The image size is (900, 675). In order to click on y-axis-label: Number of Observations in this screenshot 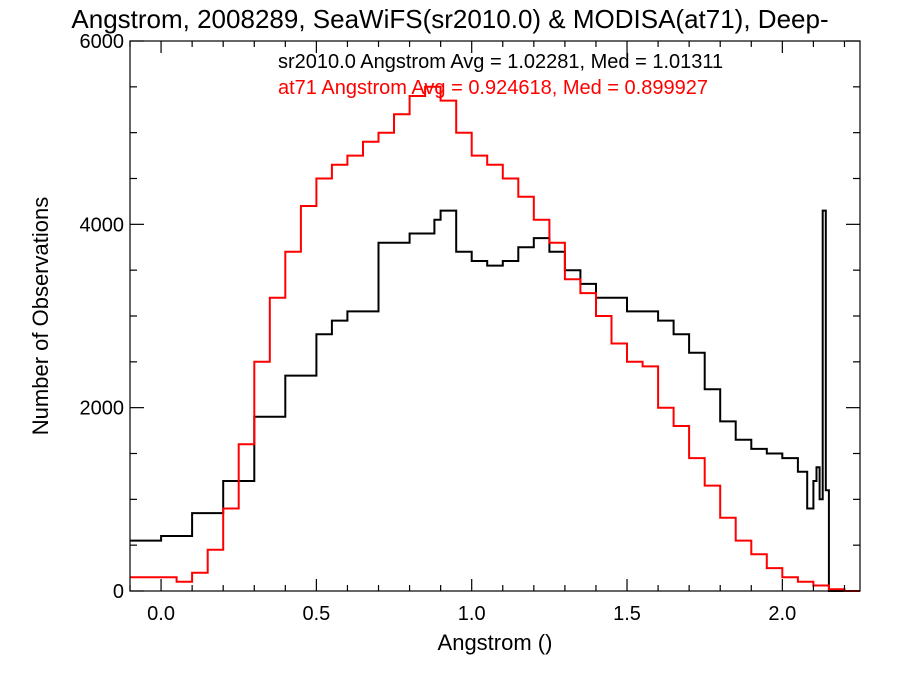, I will do `click(40, 316)`.